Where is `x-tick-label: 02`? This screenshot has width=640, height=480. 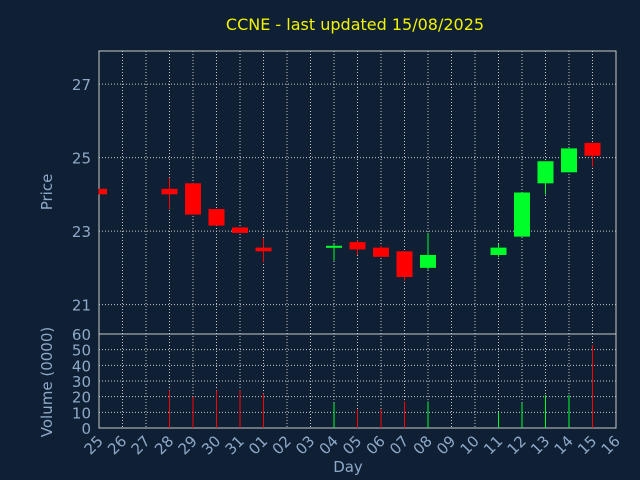 x-tick-label: 02 is located at coordinates (282, 445).